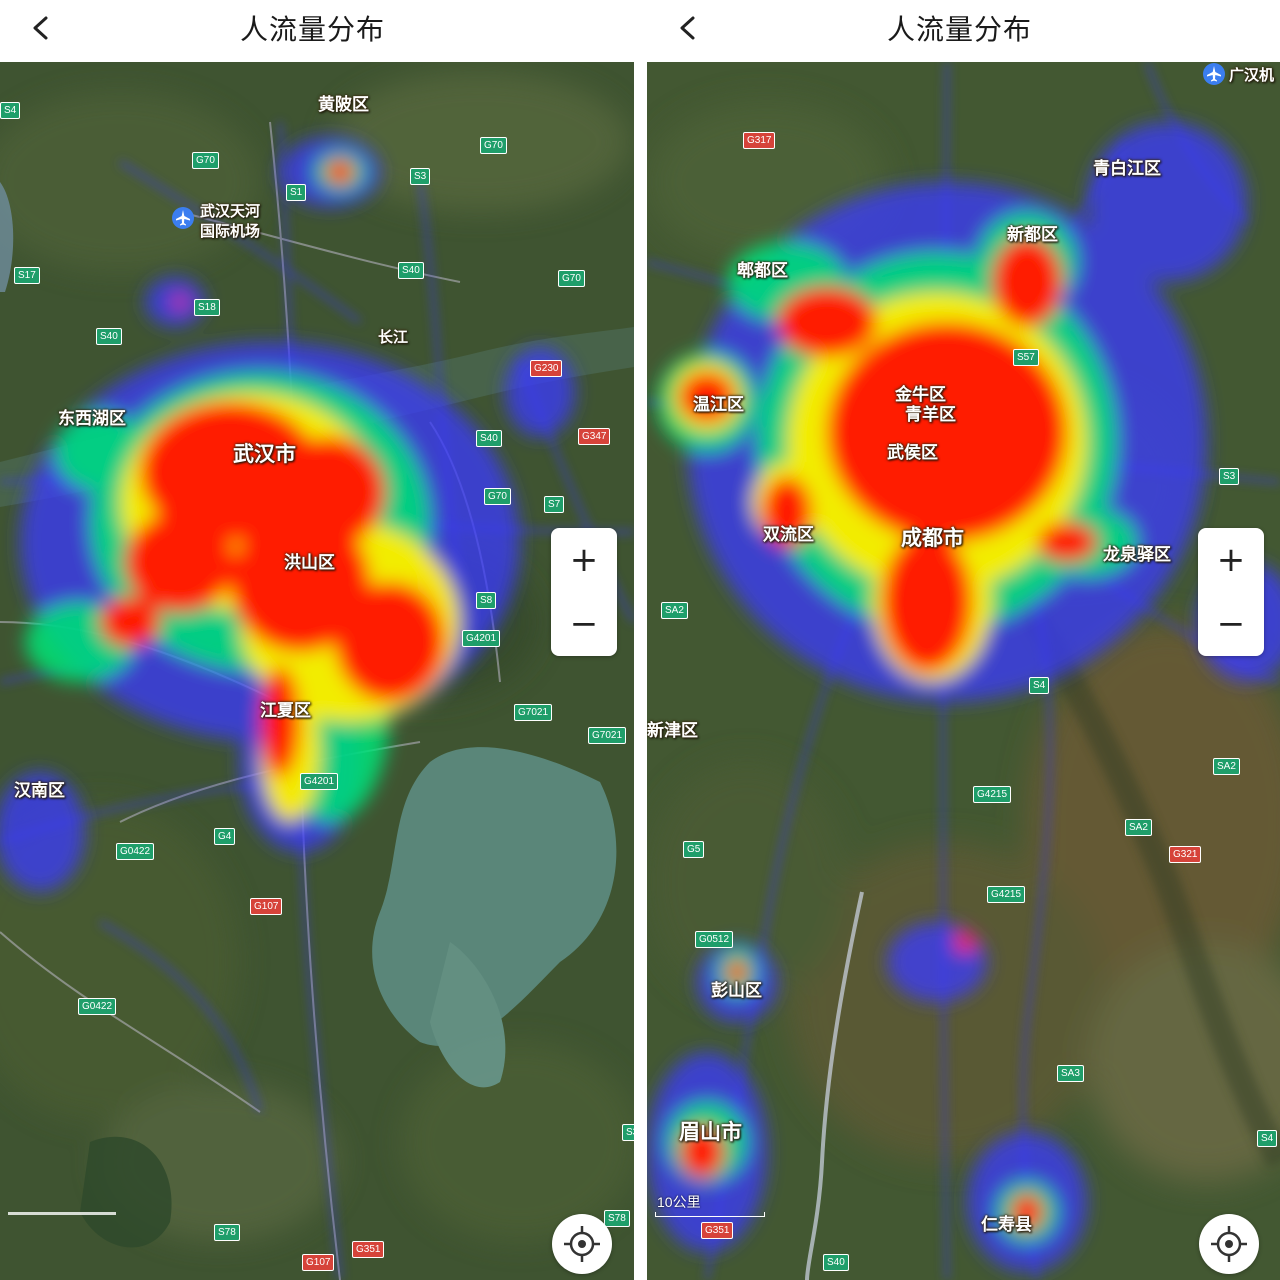 Image resolution: width=1280 pixels, height=1280 pixels. I want to click on district-label-jinniu: 金牛区, so click(920, 395).